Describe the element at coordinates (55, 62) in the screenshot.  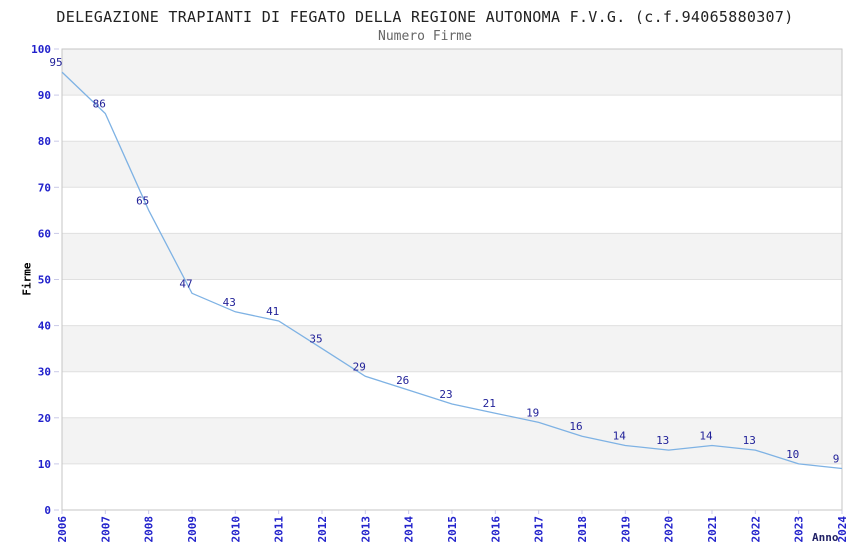
I see `data-point-label: 95` at that location.